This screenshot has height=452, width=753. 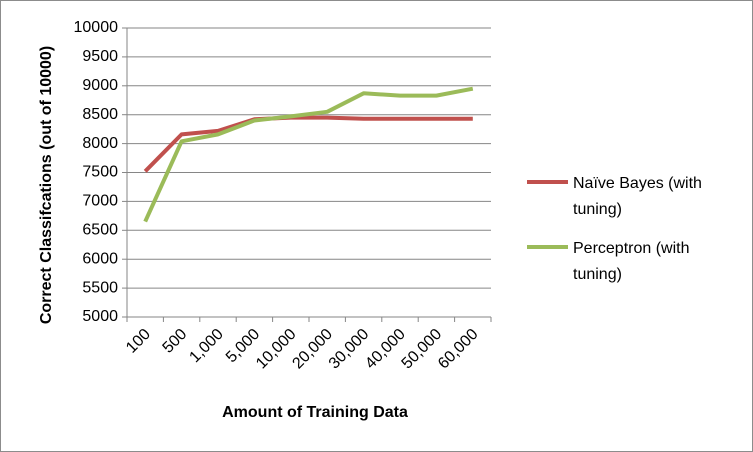 I want to click on legend-label: Naïve Bayes (with, so click(x=637, y=183).